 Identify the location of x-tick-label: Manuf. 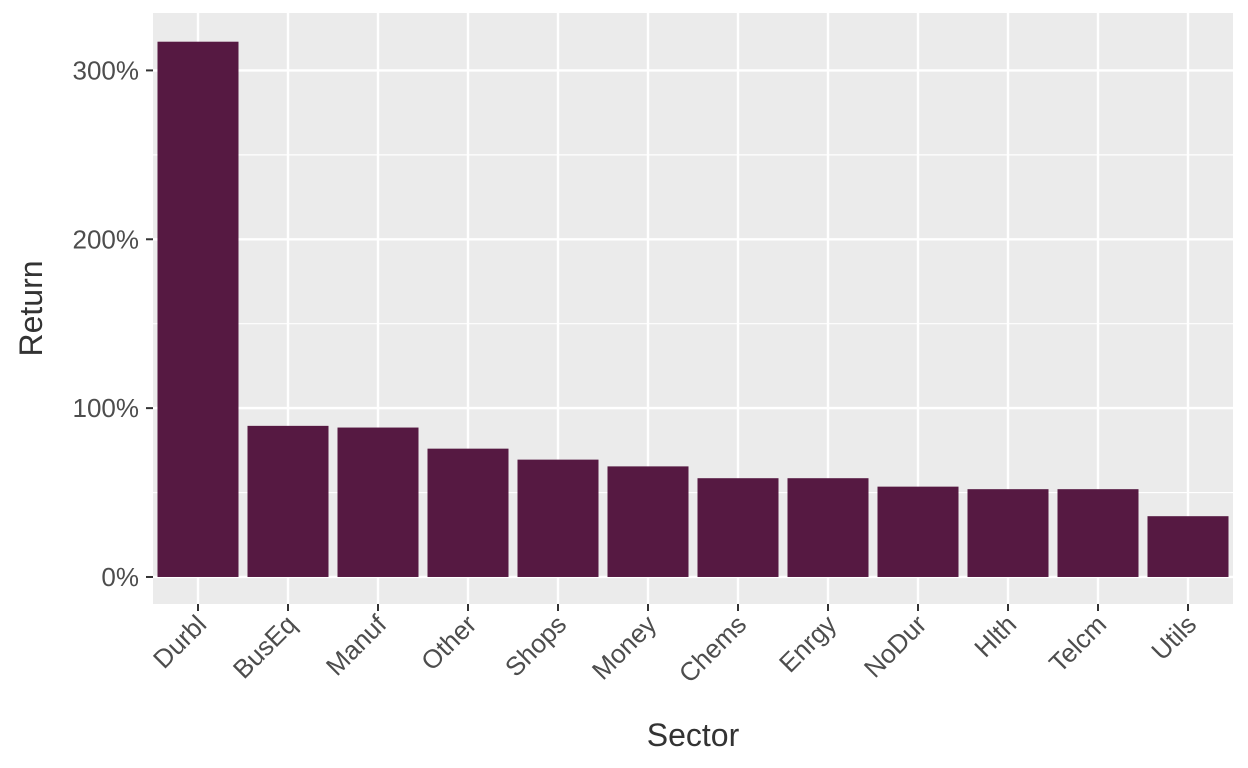
(356, 644).